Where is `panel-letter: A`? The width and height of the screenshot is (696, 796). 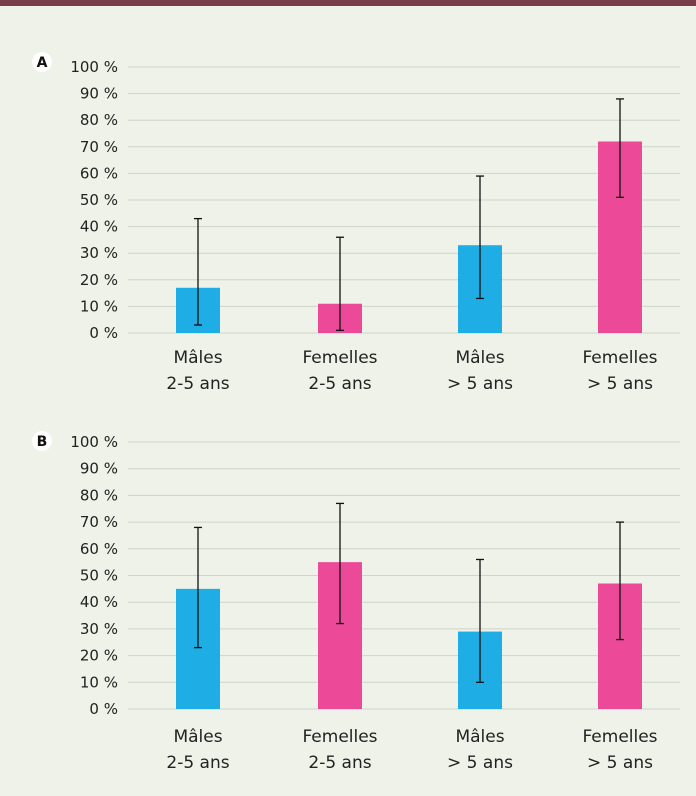
panel-letter: A is located at coordinates (42, 63).